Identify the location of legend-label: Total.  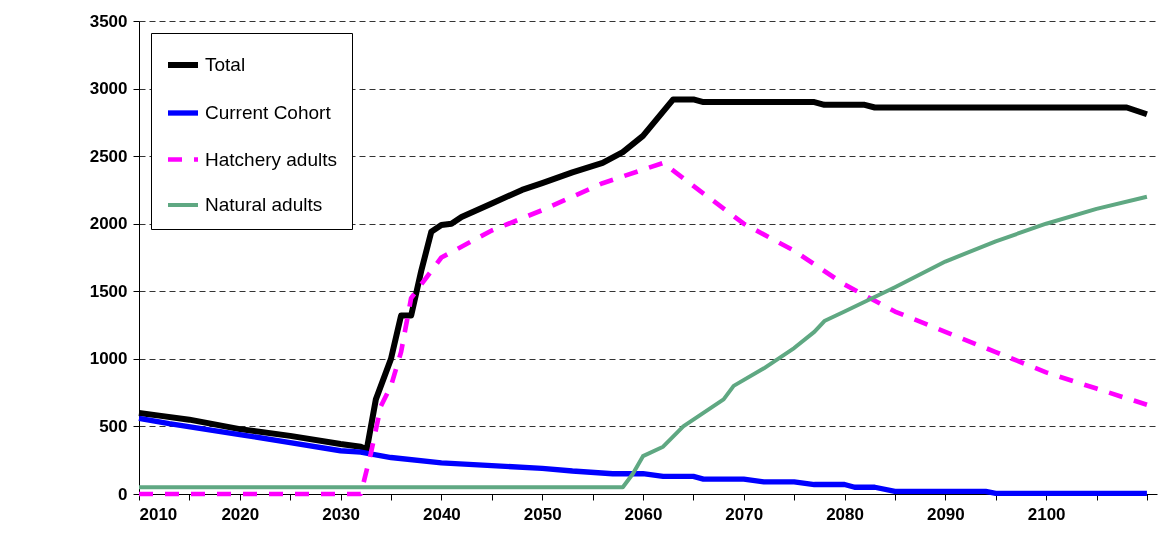
(225, 64).